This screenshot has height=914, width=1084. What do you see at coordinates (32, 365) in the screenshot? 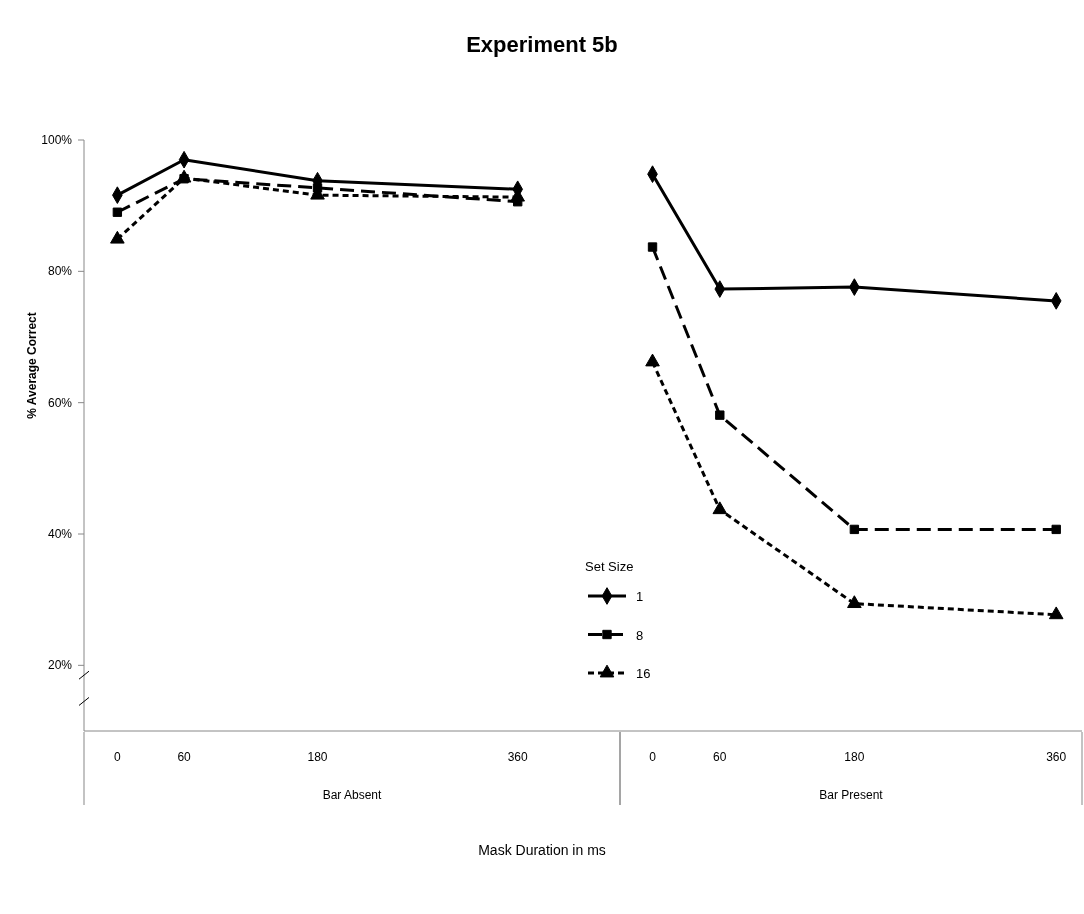
I see `y-axis-title: % Average Correct` at bounding box center [32, 365].